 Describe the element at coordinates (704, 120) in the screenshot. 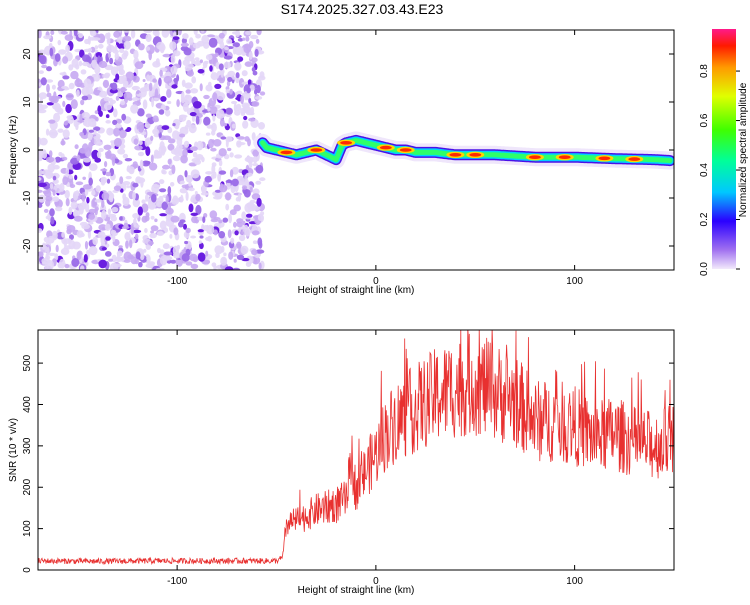

I see `colorbar-tick-label: 0.6` at that location.